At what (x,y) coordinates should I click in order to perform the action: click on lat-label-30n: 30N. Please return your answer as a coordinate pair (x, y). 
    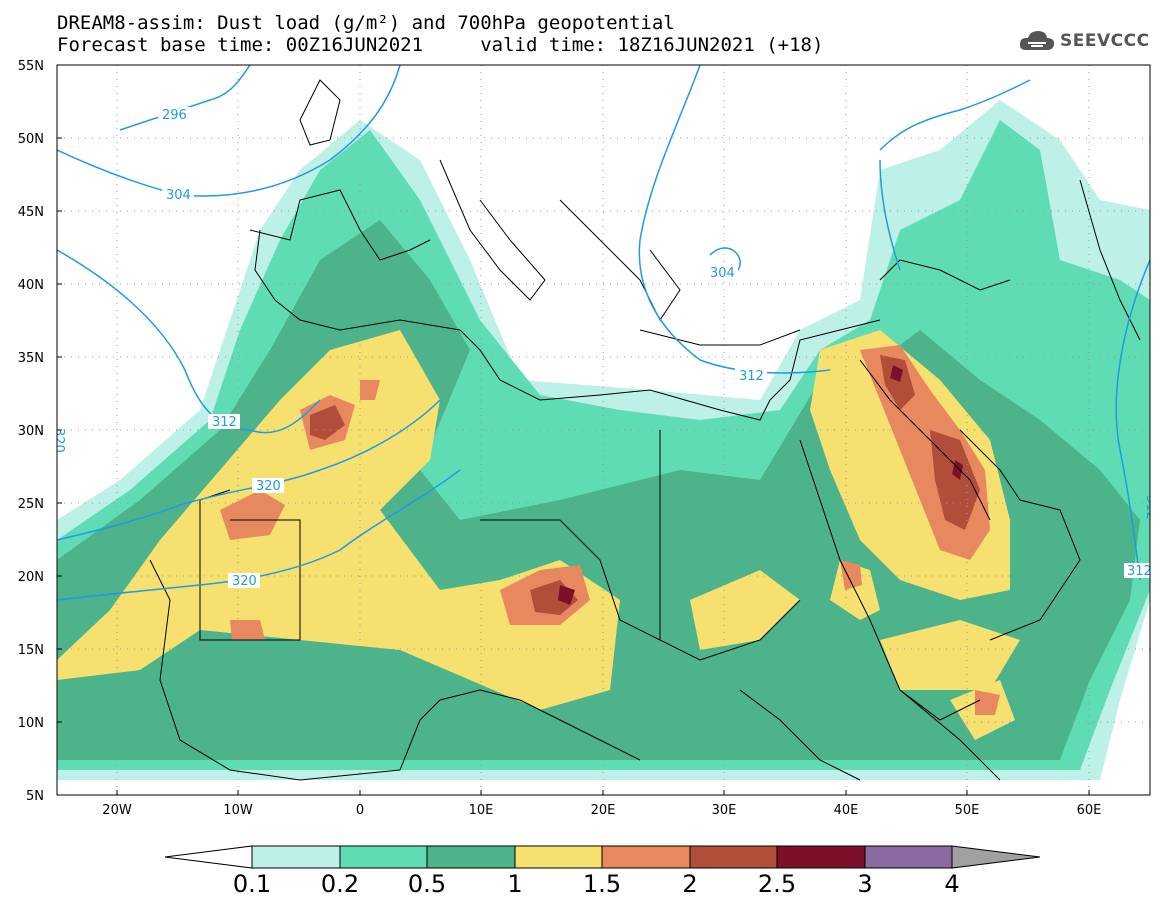
    Looking at the image, I should click on (31, 431).